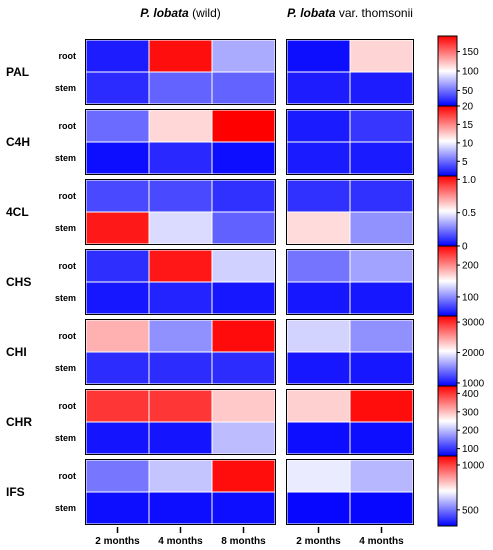 Image resolution: width=493 pixels, height=550 pixels. What do you see at coordinates (469, 180) in the screenshot?
I see `colorbar-tick-label: 1.0` at bounding box center [469, 180].